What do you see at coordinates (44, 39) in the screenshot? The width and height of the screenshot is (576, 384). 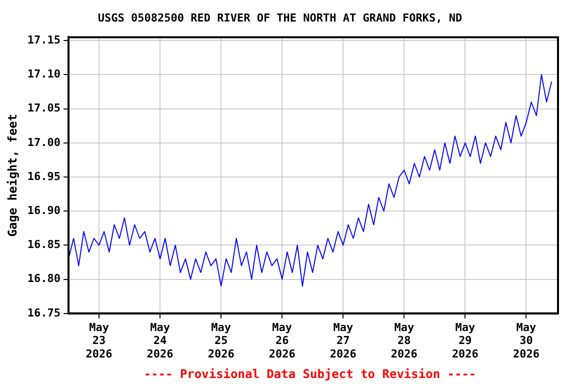 I see `y-tick-label: 17.15` at bounding box center [44, 39].